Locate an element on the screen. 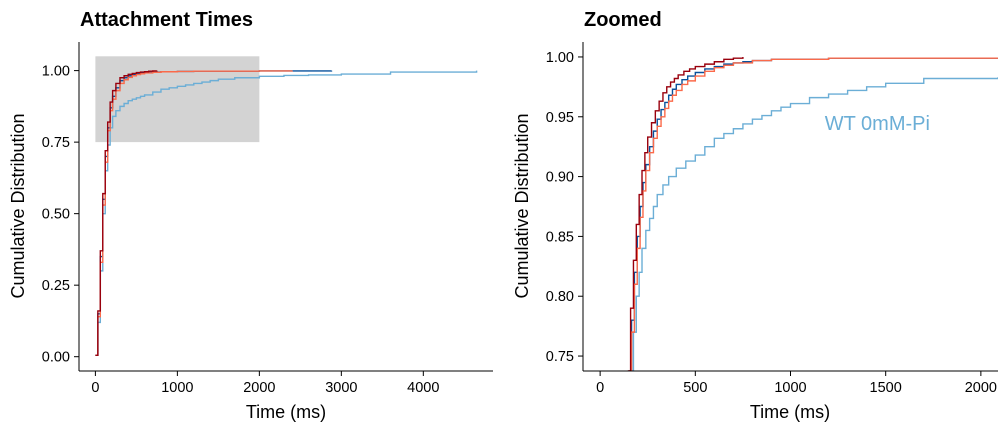 This screenshot has width=1008, height=432. y-tick-label: 0.00 is located at coordinates (56, 358).